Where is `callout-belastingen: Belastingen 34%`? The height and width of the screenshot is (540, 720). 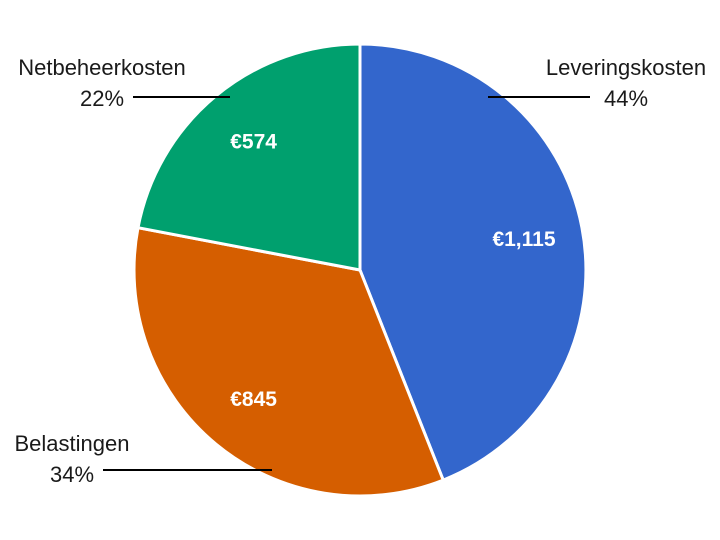
callout-belastingen: Belastingen 34% is located at coordinates (72, 459).